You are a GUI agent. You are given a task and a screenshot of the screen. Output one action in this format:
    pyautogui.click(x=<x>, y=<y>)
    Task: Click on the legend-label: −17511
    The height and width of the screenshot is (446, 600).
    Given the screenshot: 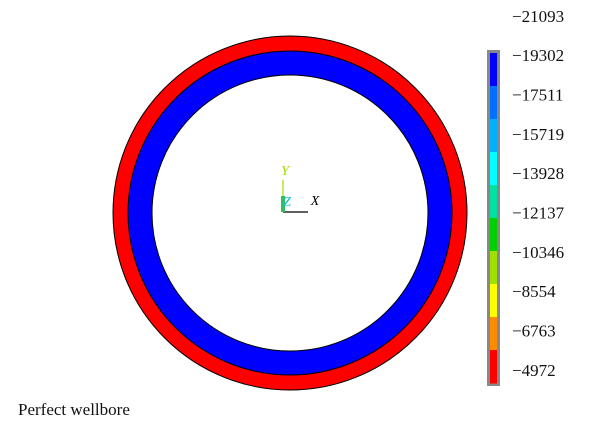 What is the action you would take?
    pyautogui.click(x=537, y=95)
    